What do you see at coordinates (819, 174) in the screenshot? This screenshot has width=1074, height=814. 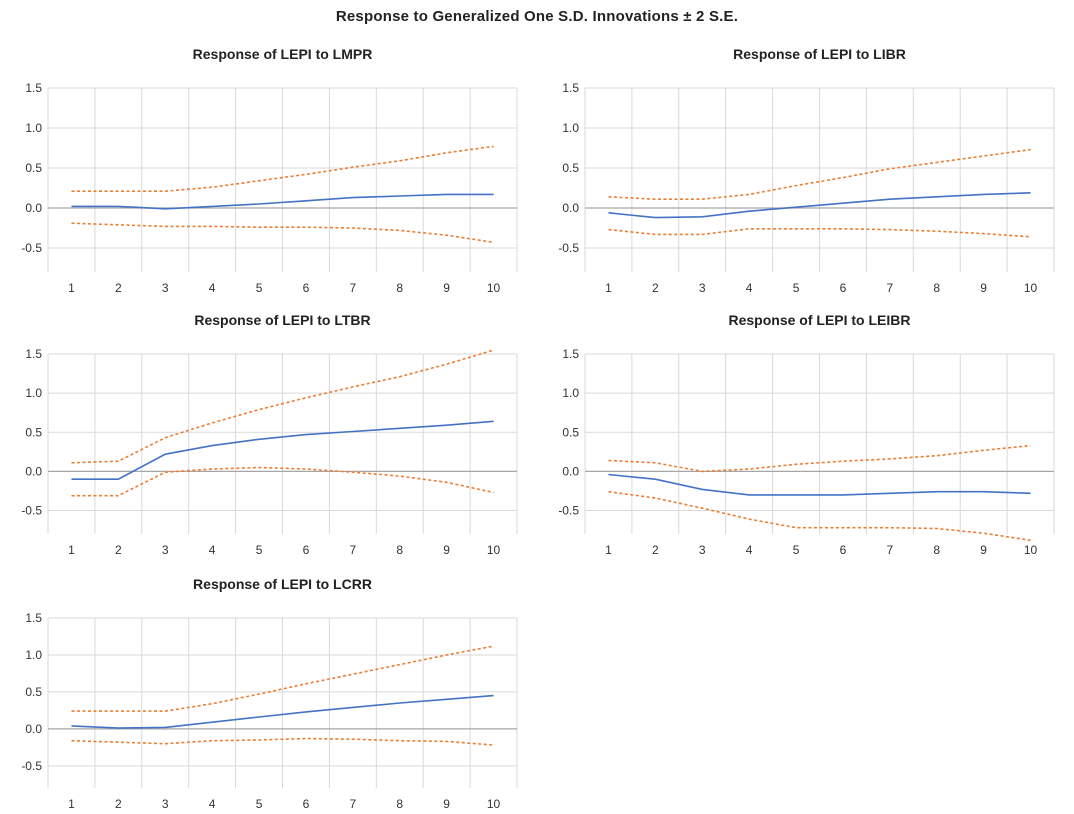 I see `upper-band-libr` at bounding box center [819, 174].